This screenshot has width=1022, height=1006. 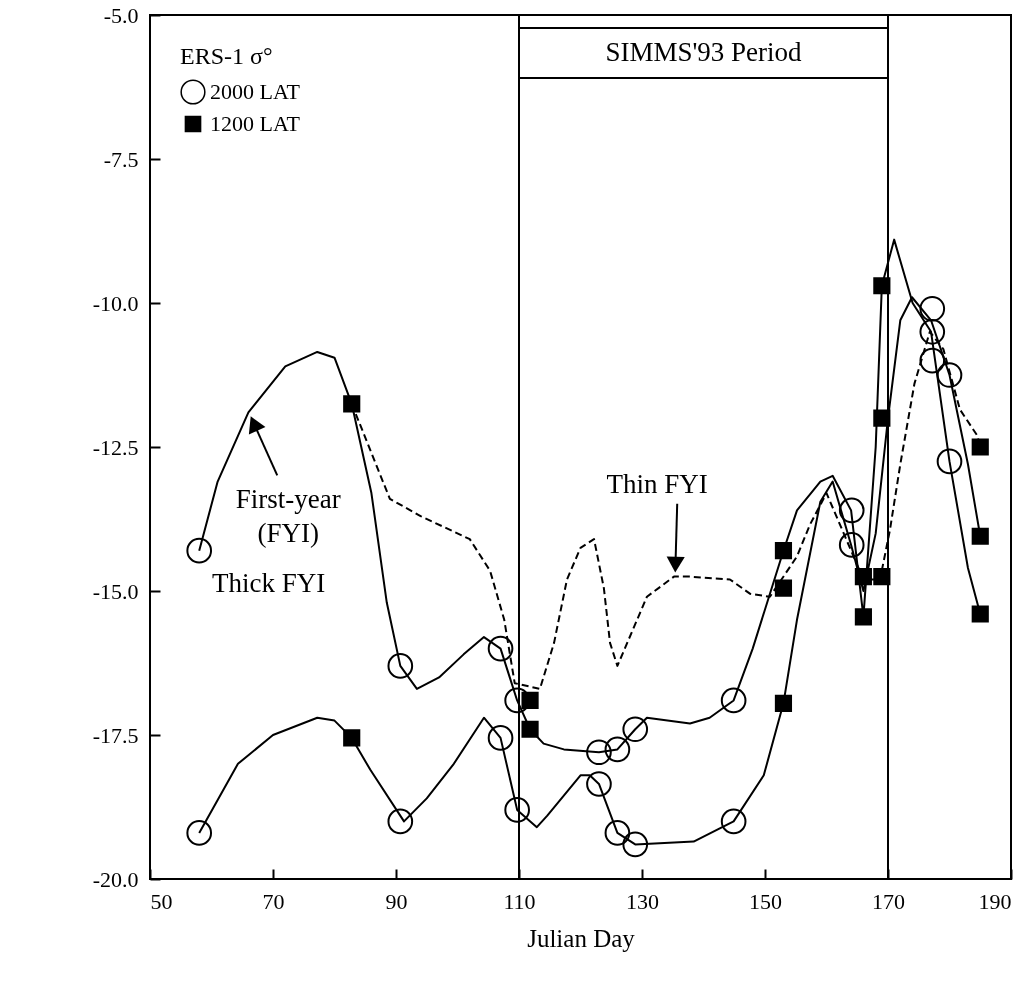 I want to click on x-tick-label: 110, so click(x=519, y=901).